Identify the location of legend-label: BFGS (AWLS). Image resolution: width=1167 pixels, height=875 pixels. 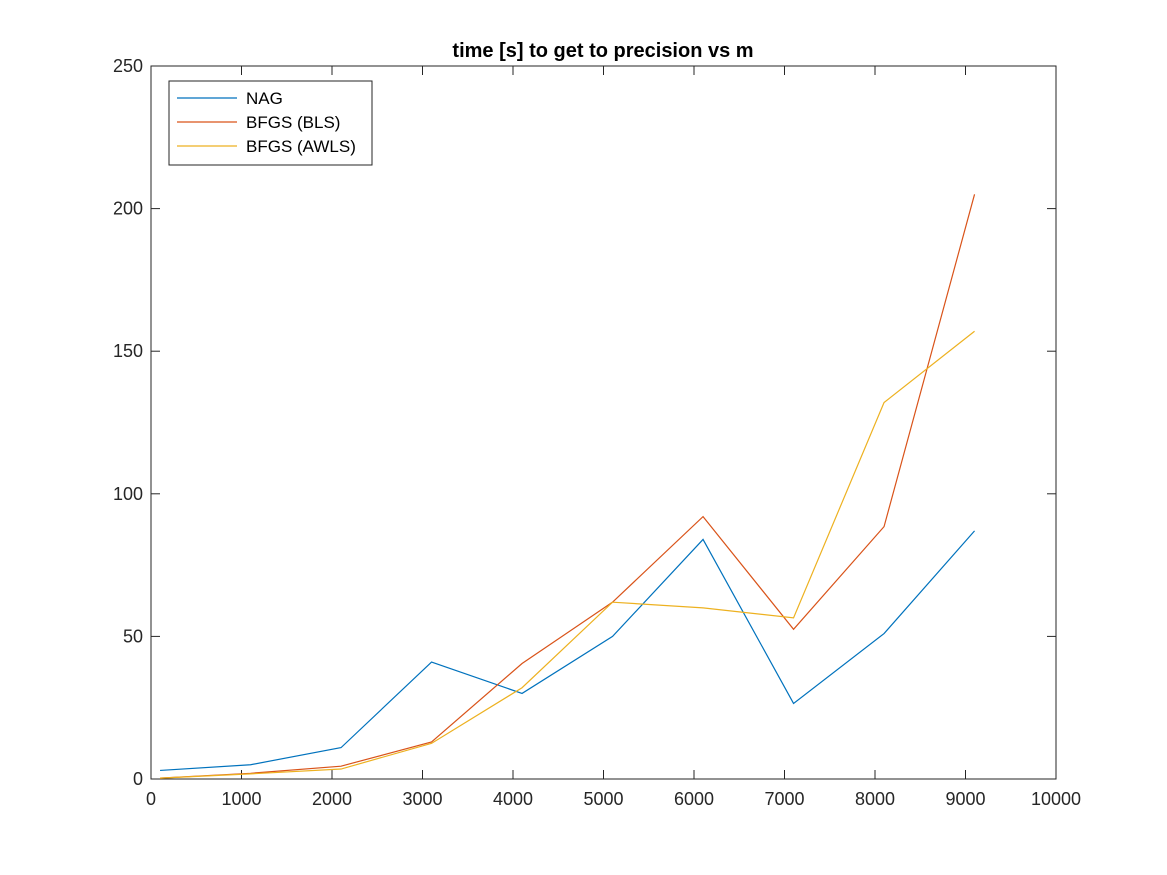
(301, 146).